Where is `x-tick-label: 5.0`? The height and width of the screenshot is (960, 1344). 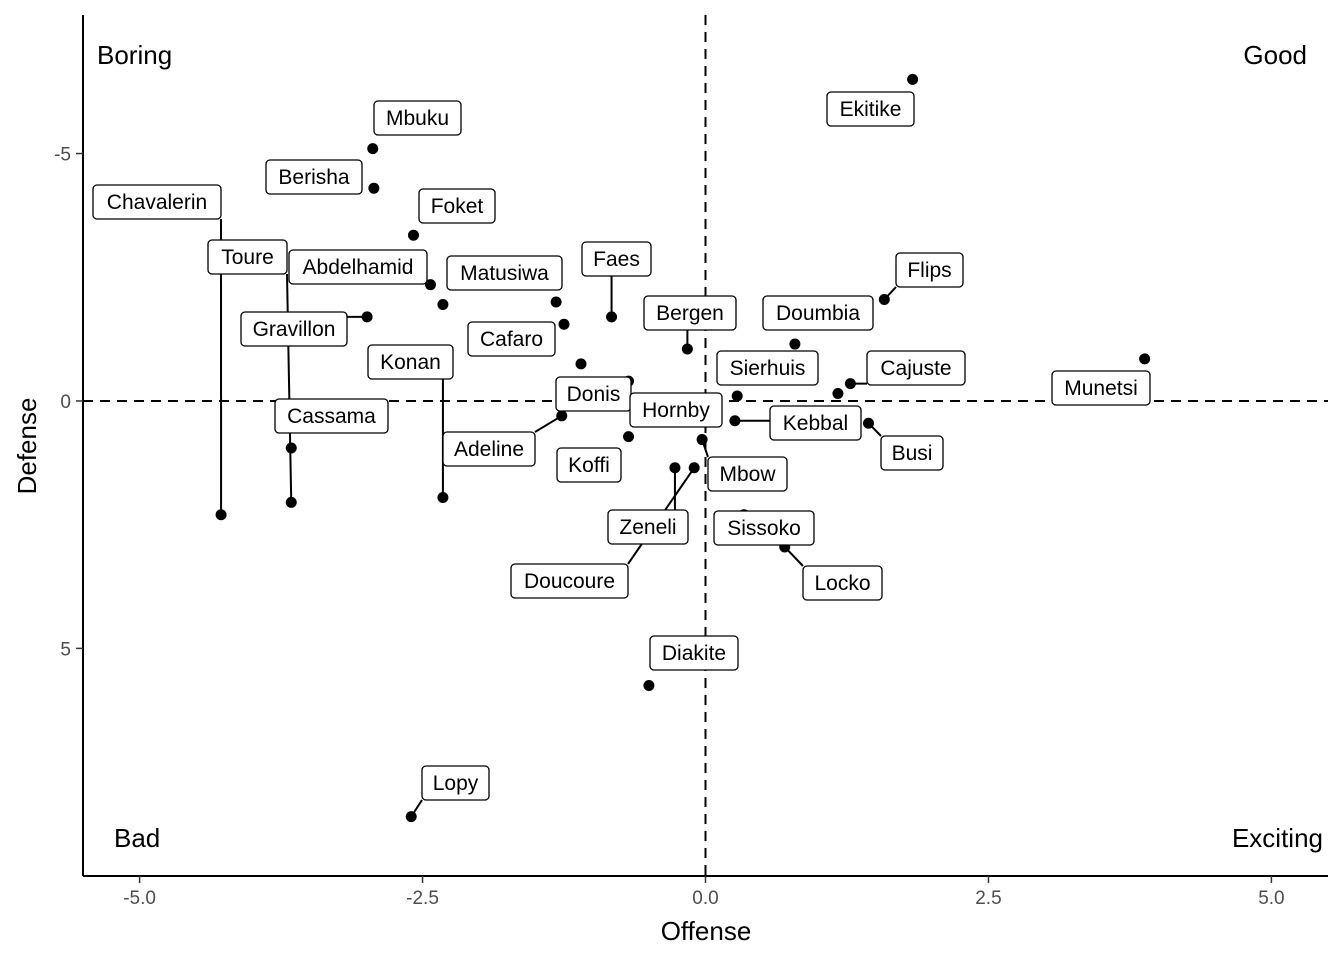 x-tick-label: 5.0 is located at coordinates (1271, 898).